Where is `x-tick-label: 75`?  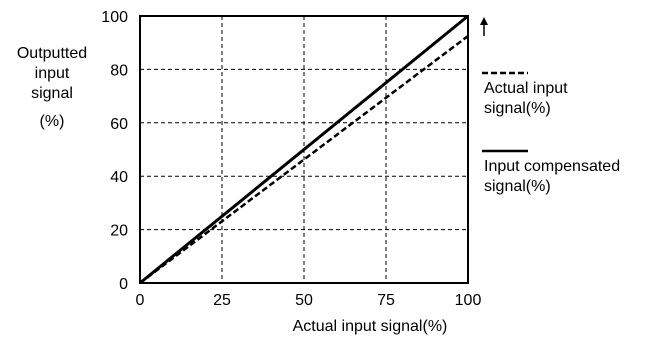
x-tick-label: 75 is located at coordinates (386, 300).